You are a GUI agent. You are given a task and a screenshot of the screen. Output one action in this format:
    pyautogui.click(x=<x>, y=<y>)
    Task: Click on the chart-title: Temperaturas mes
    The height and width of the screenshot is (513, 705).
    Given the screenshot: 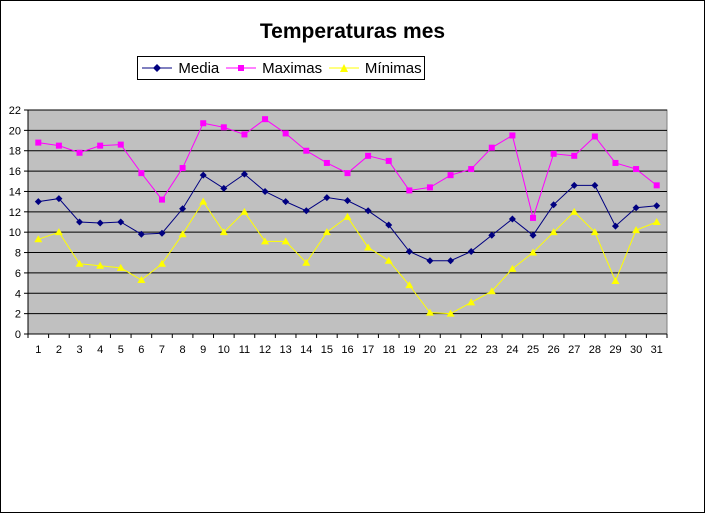 What is the action you would take?
    pyautogui.click(x=352, y=31)
    